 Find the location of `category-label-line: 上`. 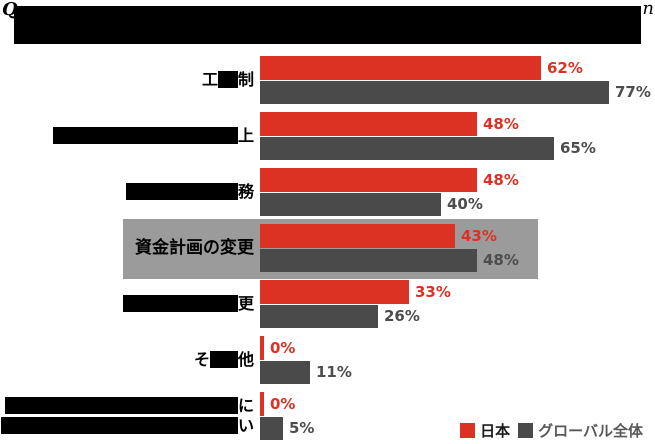

category-label-line: 上 is located at coordinates (127, 136).